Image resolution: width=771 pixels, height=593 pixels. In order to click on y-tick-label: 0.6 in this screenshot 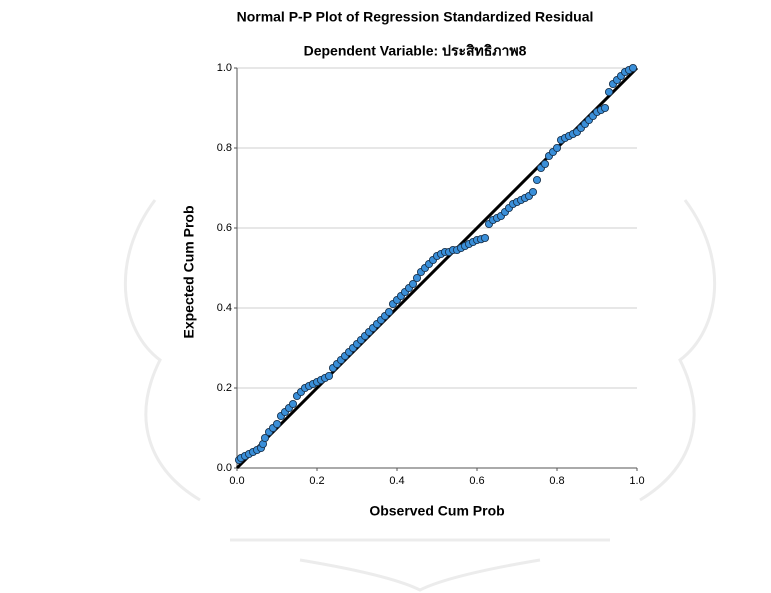, I will do `click(224, 228)`.